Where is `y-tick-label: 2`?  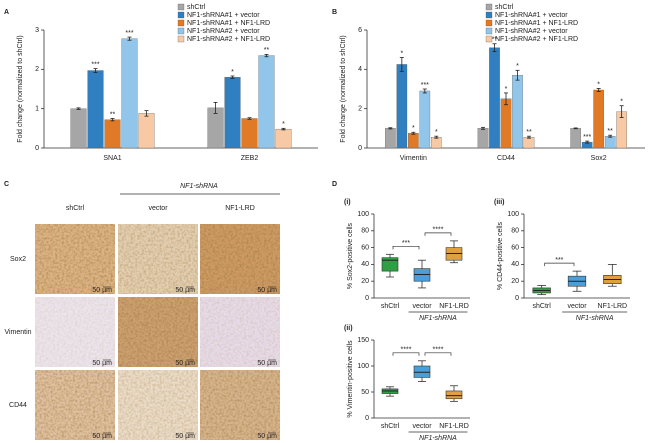
y-tick-label: 2 is located at coordinates (360, 109).